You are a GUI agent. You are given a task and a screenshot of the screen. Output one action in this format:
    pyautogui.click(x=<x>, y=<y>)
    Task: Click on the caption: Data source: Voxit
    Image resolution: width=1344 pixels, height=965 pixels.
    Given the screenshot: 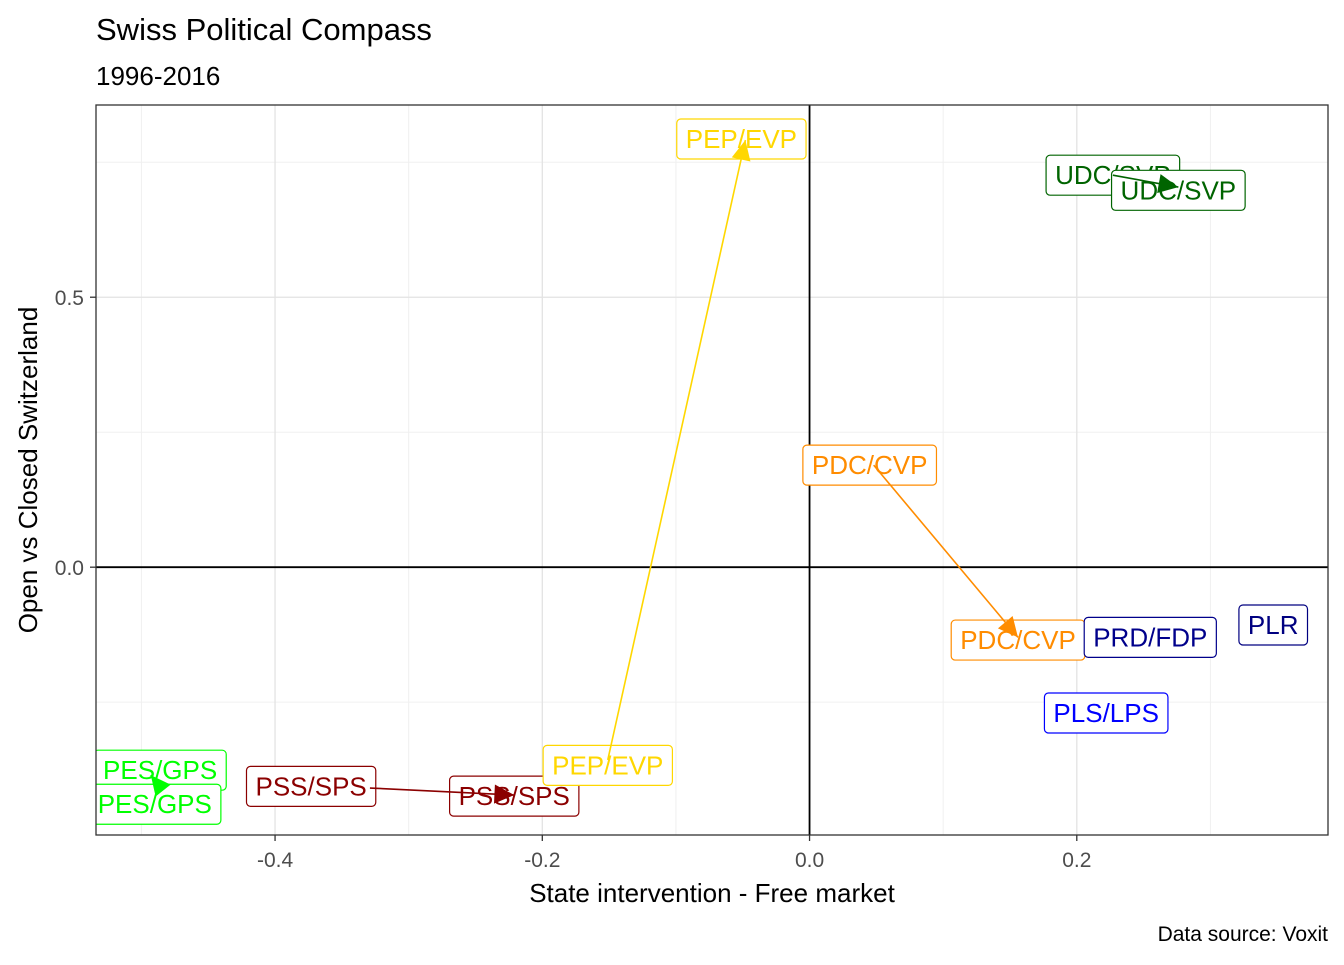 What is the action you would take?
    pyautogui.click(x=1243, y=934)
    